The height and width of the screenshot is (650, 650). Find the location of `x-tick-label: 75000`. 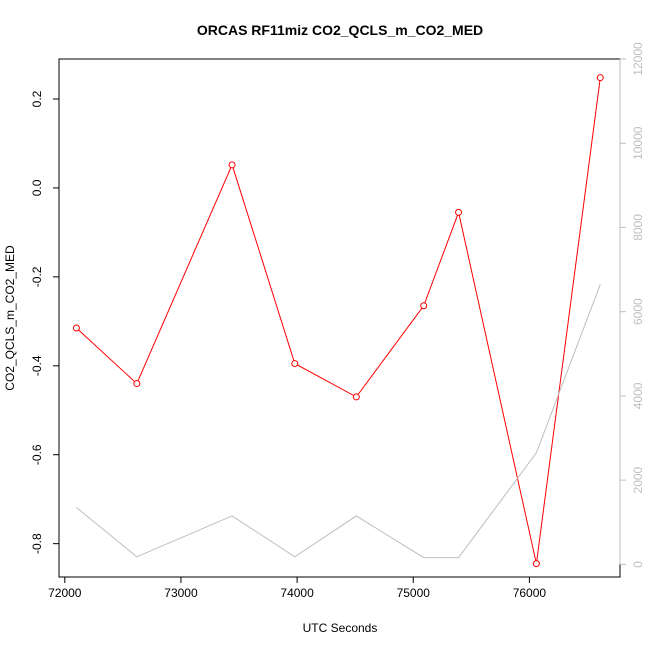

x-tick-label: 75000 is located at coordinates (414, 593).